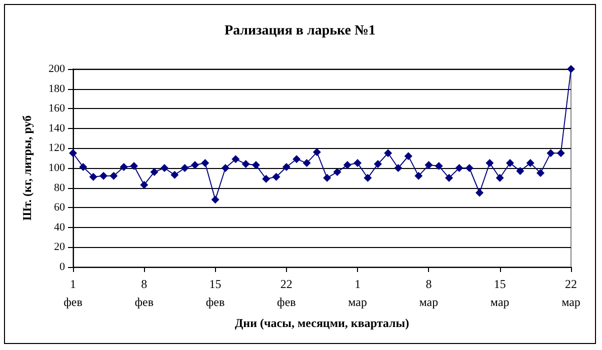  Describe the element at coordinates (57, 148) in the screenshot. I see `y-tick-label: 120` at that location.